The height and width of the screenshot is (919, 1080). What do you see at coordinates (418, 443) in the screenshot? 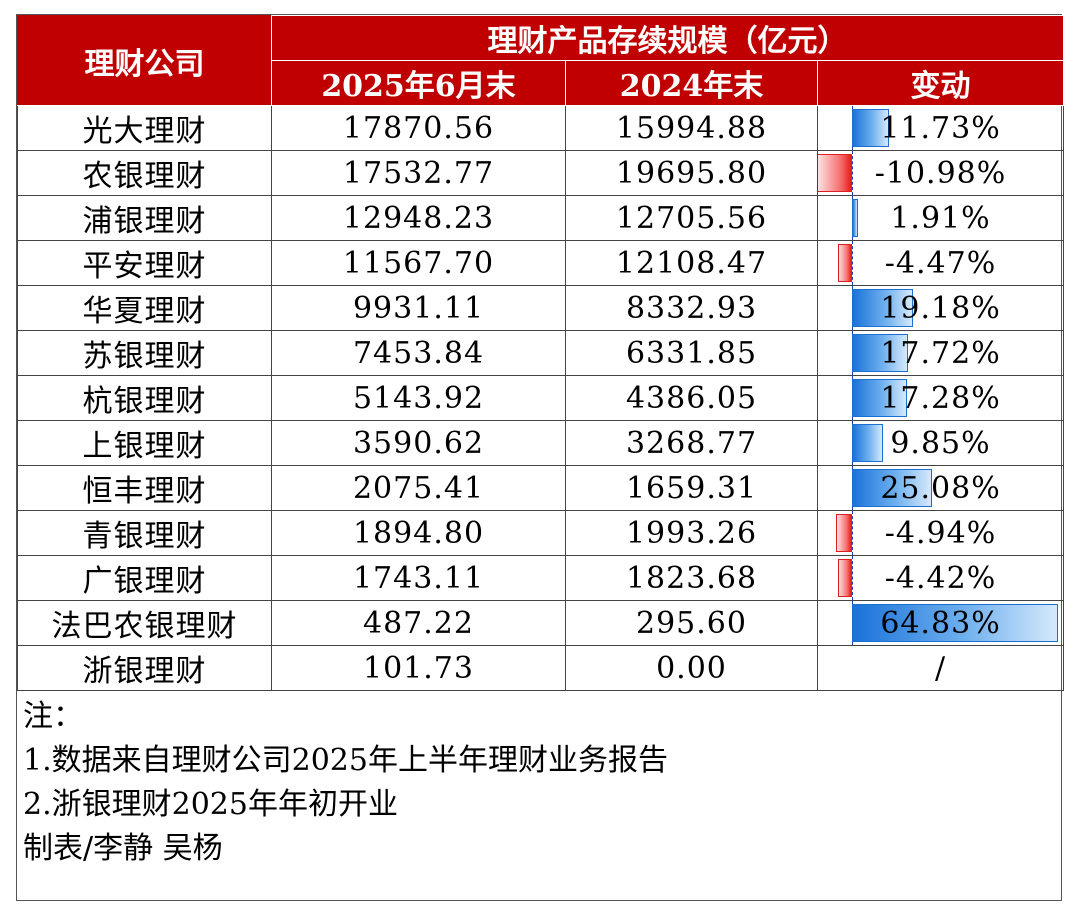
I see `jun2025-value-cell: 3590.62` at bounding box center [418, 443].